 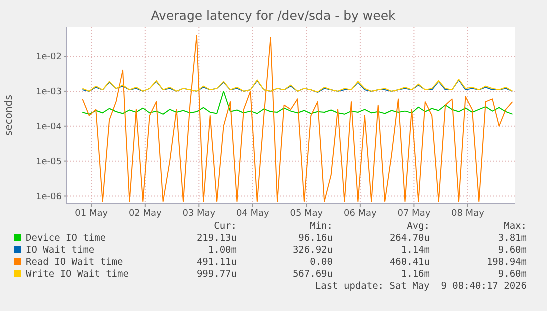 I want to click on x-tick-label: 03 May, so click(x=199, y=214).